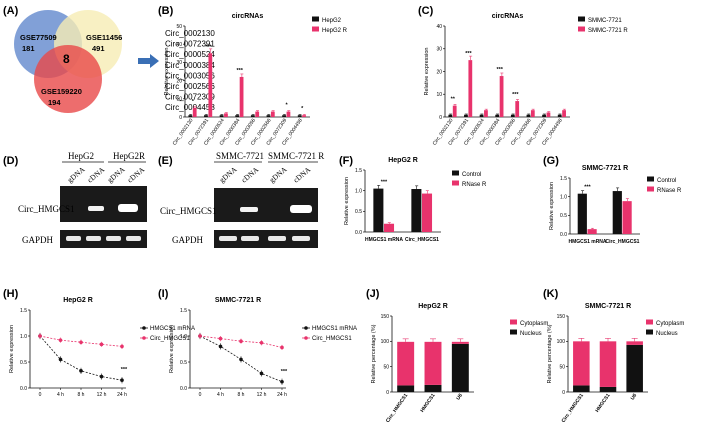  What do you see at coordinates (240, 156) in the screenshot?
I see `gel-e-group1: SMMC-7721` at bounding box center [240, 156].